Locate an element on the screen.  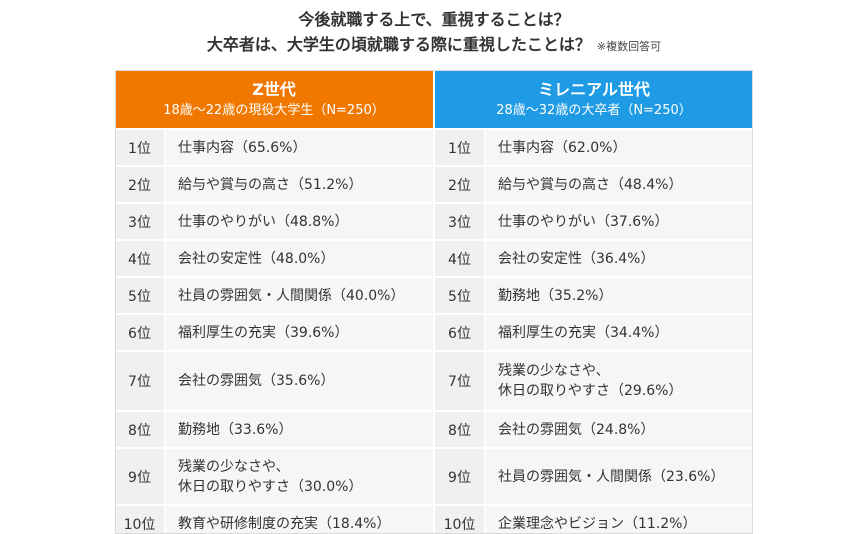
table-row: 3位 仕事のやりがい（48.8%） 3位 仕事のやりがい（37.6%） is located at coordinates (434, 220).